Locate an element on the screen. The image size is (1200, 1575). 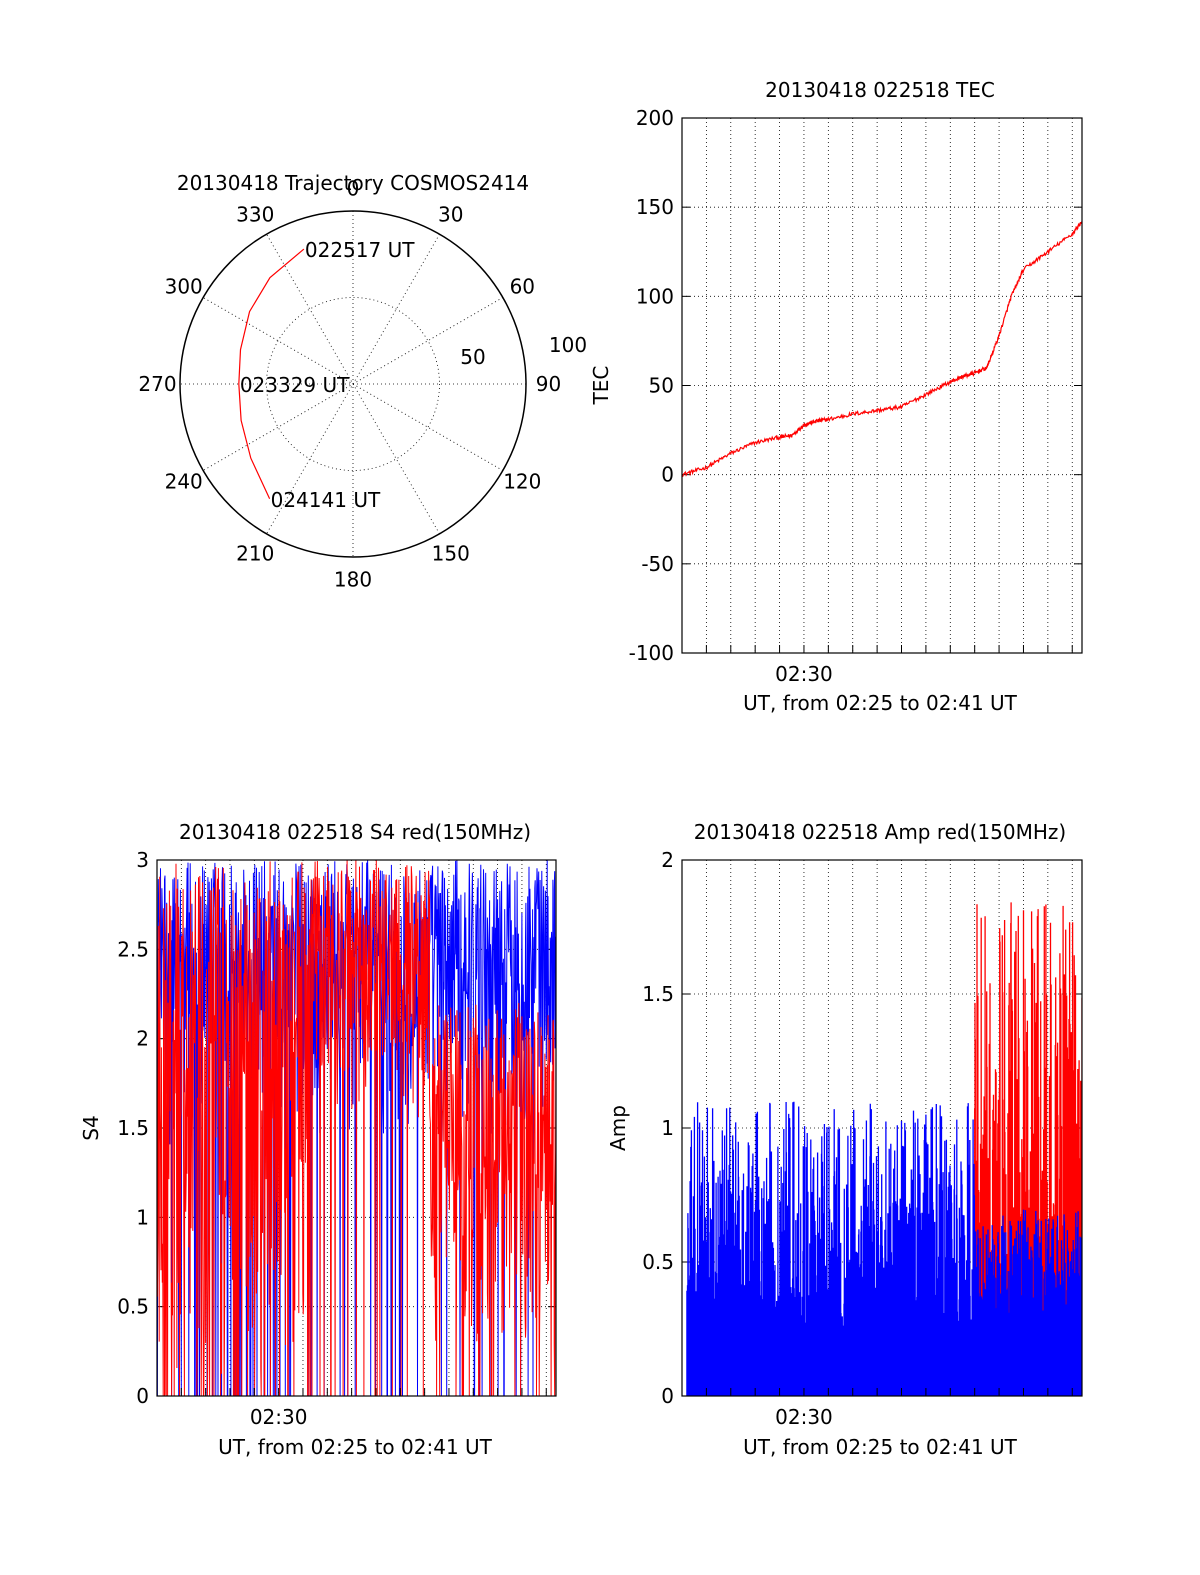
trajectory-time-label: 024141 UT is located at coordinates (326, 500).